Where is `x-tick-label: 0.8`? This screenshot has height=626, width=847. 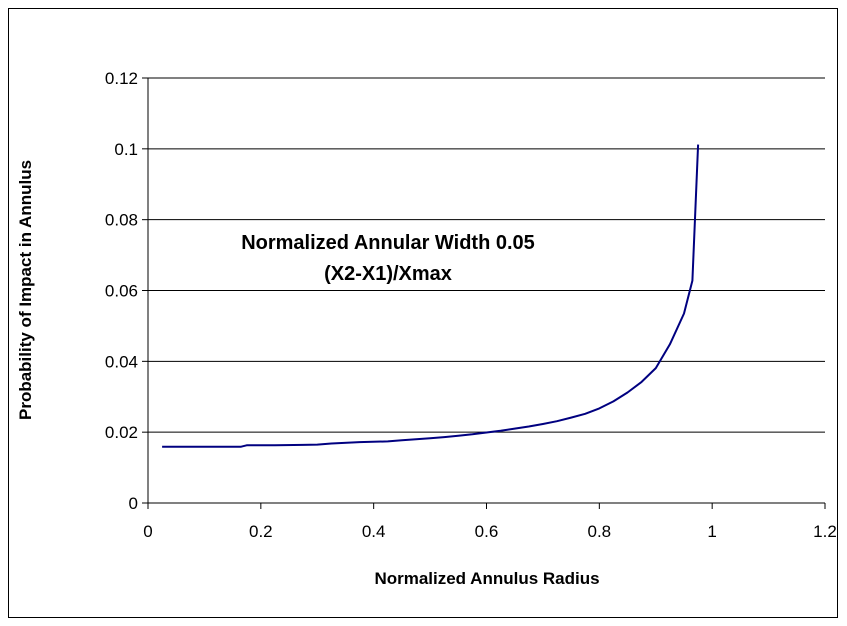
x-tick-label: 0.8 is located at coordinates (600, 531).